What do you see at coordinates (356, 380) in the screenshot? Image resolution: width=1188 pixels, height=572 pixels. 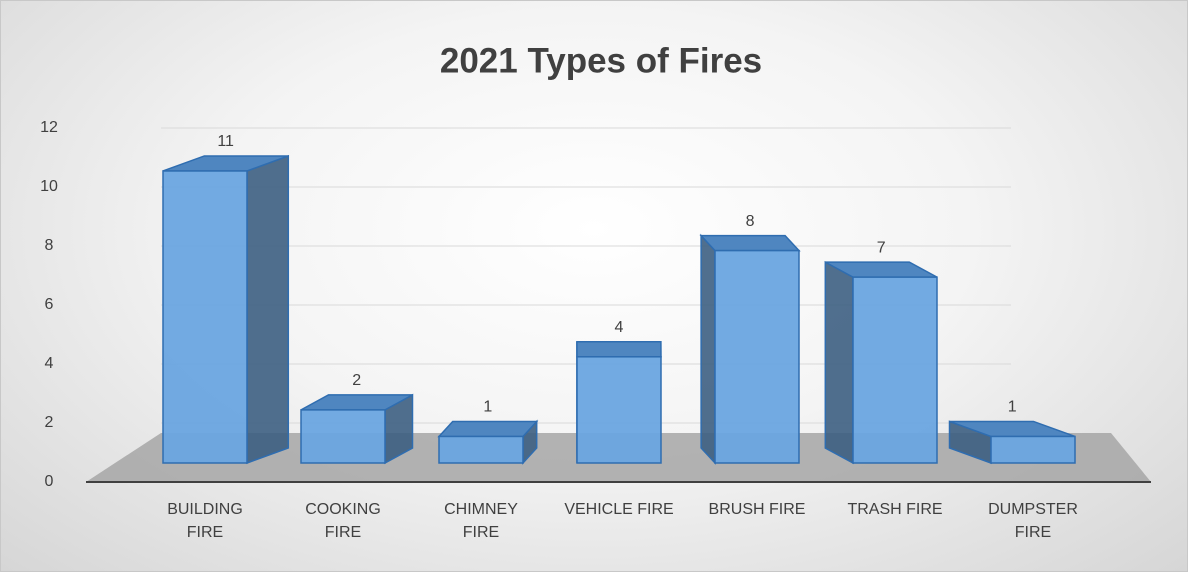 I see `data-label: 2` at bounding box center [356, 380].